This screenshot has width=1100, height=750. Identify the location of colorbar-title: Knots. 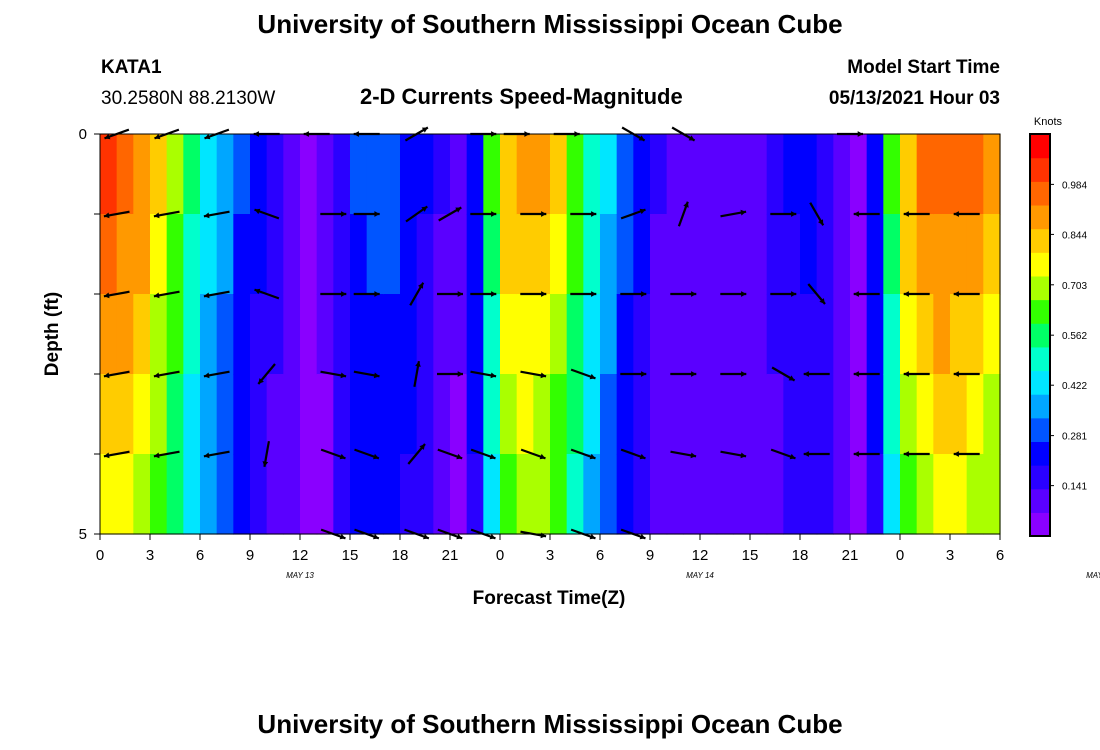
(1048, 122).